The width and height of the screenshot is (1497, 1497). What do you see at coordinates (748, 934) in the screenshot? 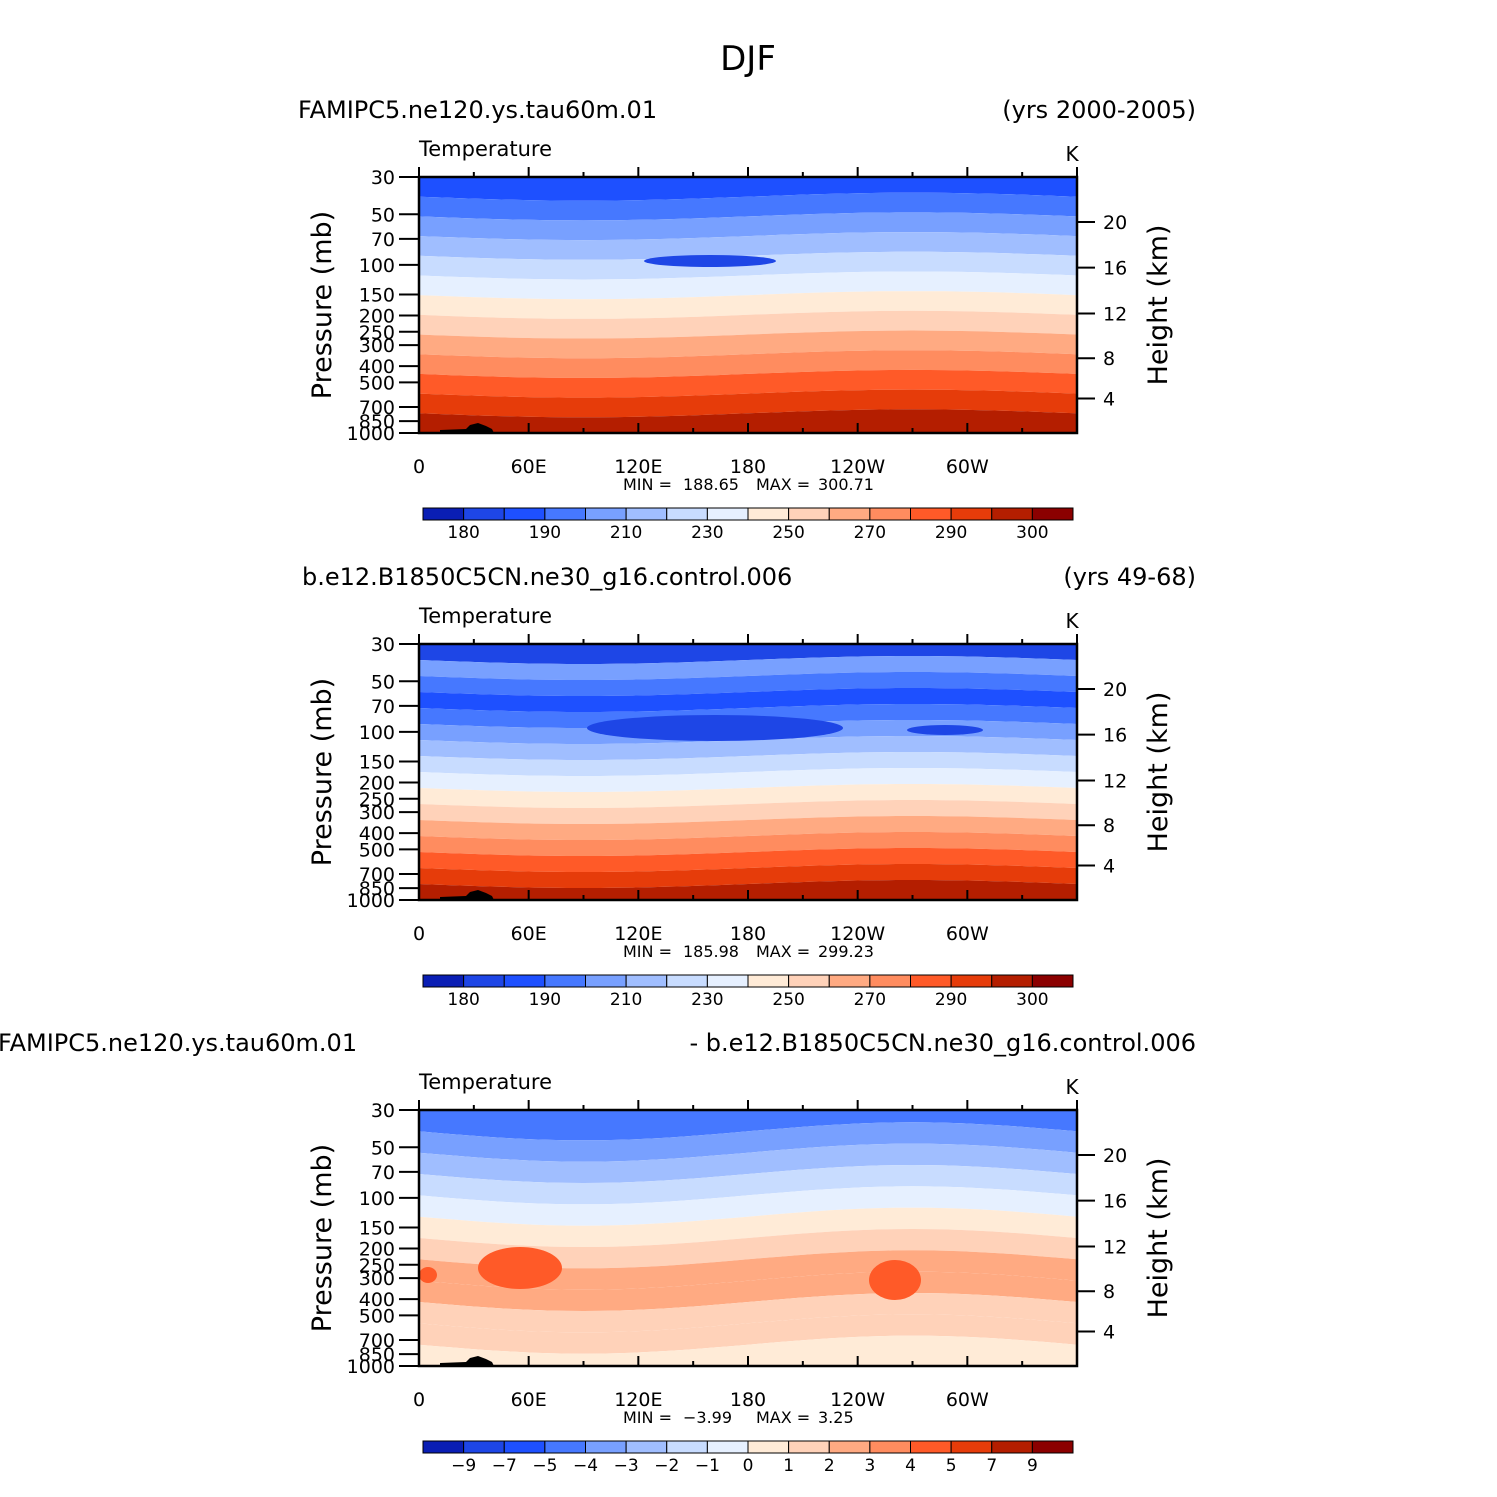
I see `x-tick-label: 180` at bounding box center [748, 934].